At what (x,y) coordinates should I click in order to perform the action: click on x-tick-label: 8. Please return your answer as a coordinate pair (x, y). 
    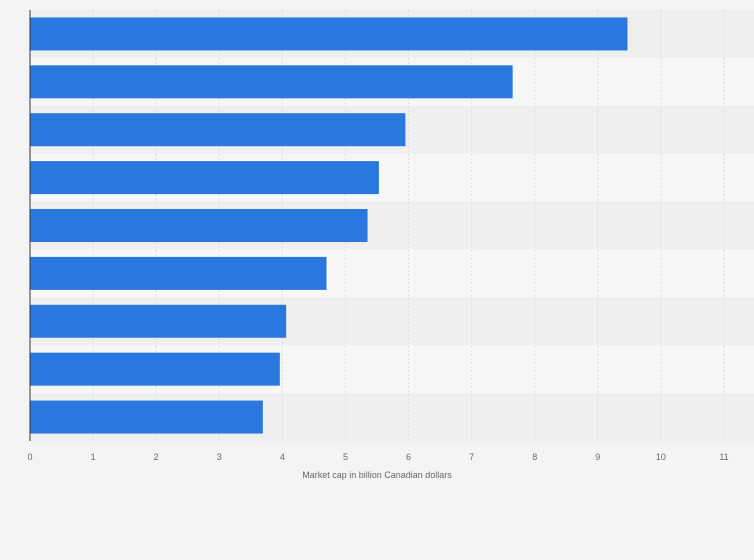
    Looking at the image, I should click on (534, 457).